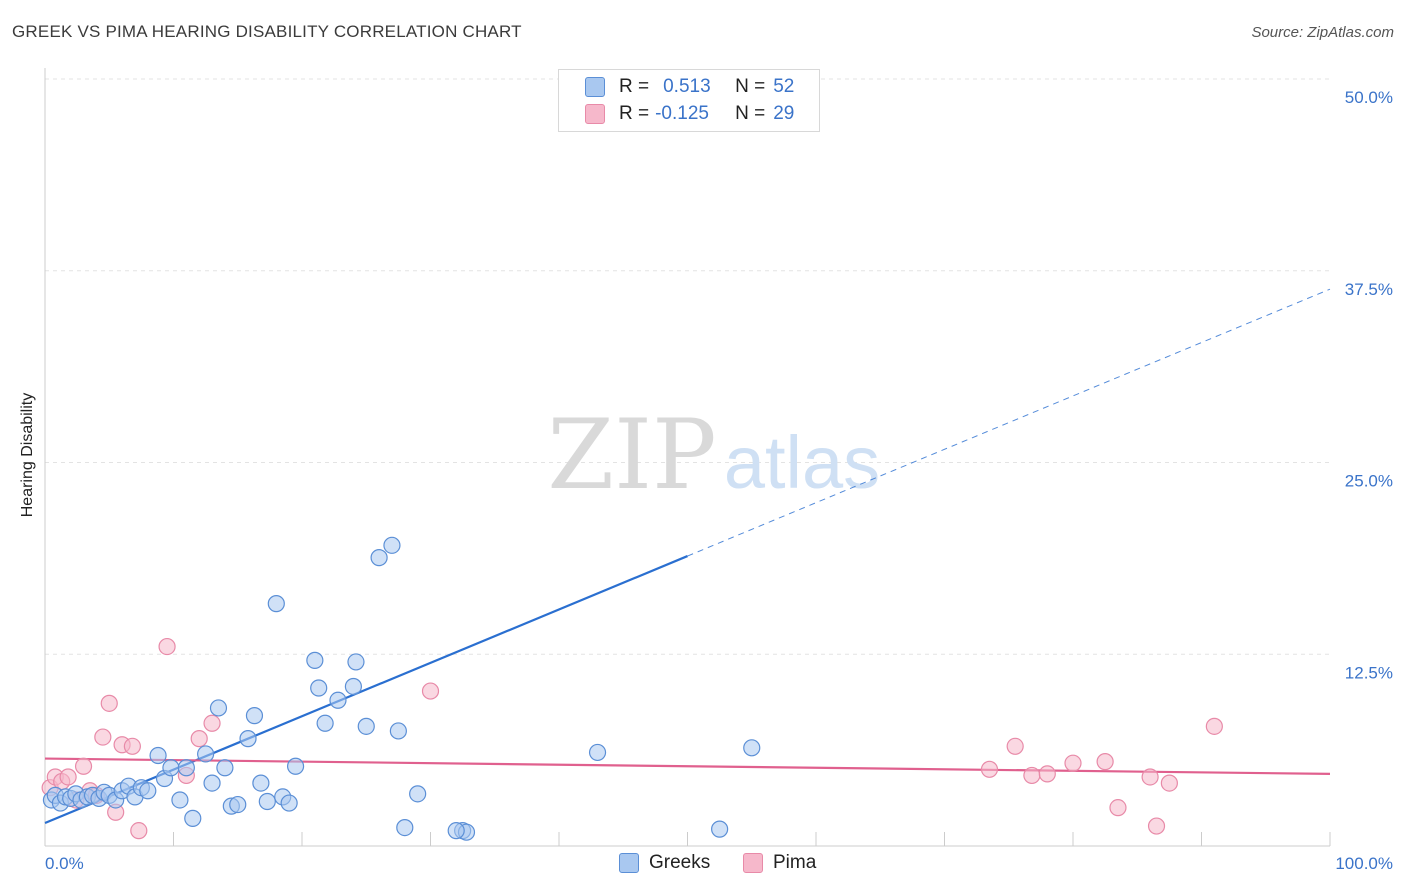 This screenshot has height=892, width=1406. Describe the element at coordinates (1369, 481) in the screenshot. I see `y-tick-label: 25.0%` at that location.